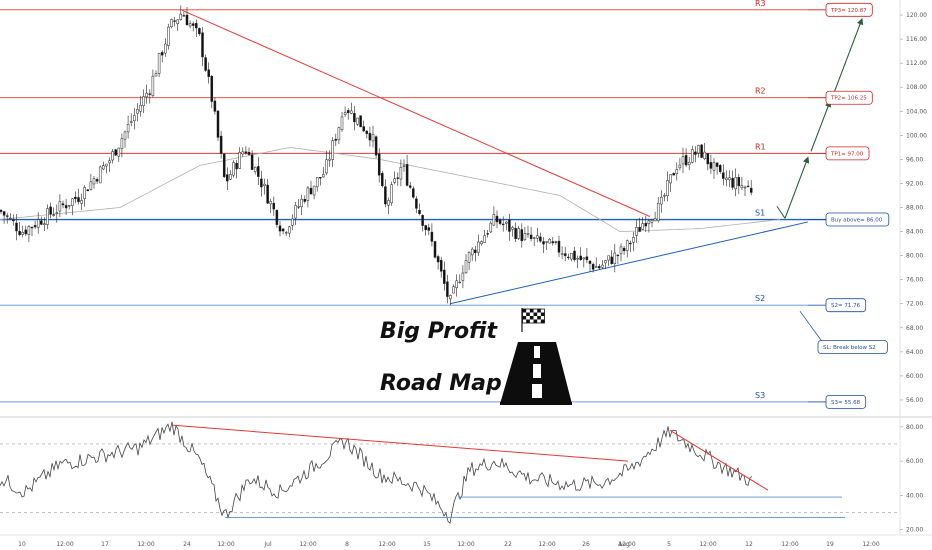  What do you see at coordinates (629, 263) in the screenshot?
I see `trendline-ascending-support` at bounding box center [629, 263].